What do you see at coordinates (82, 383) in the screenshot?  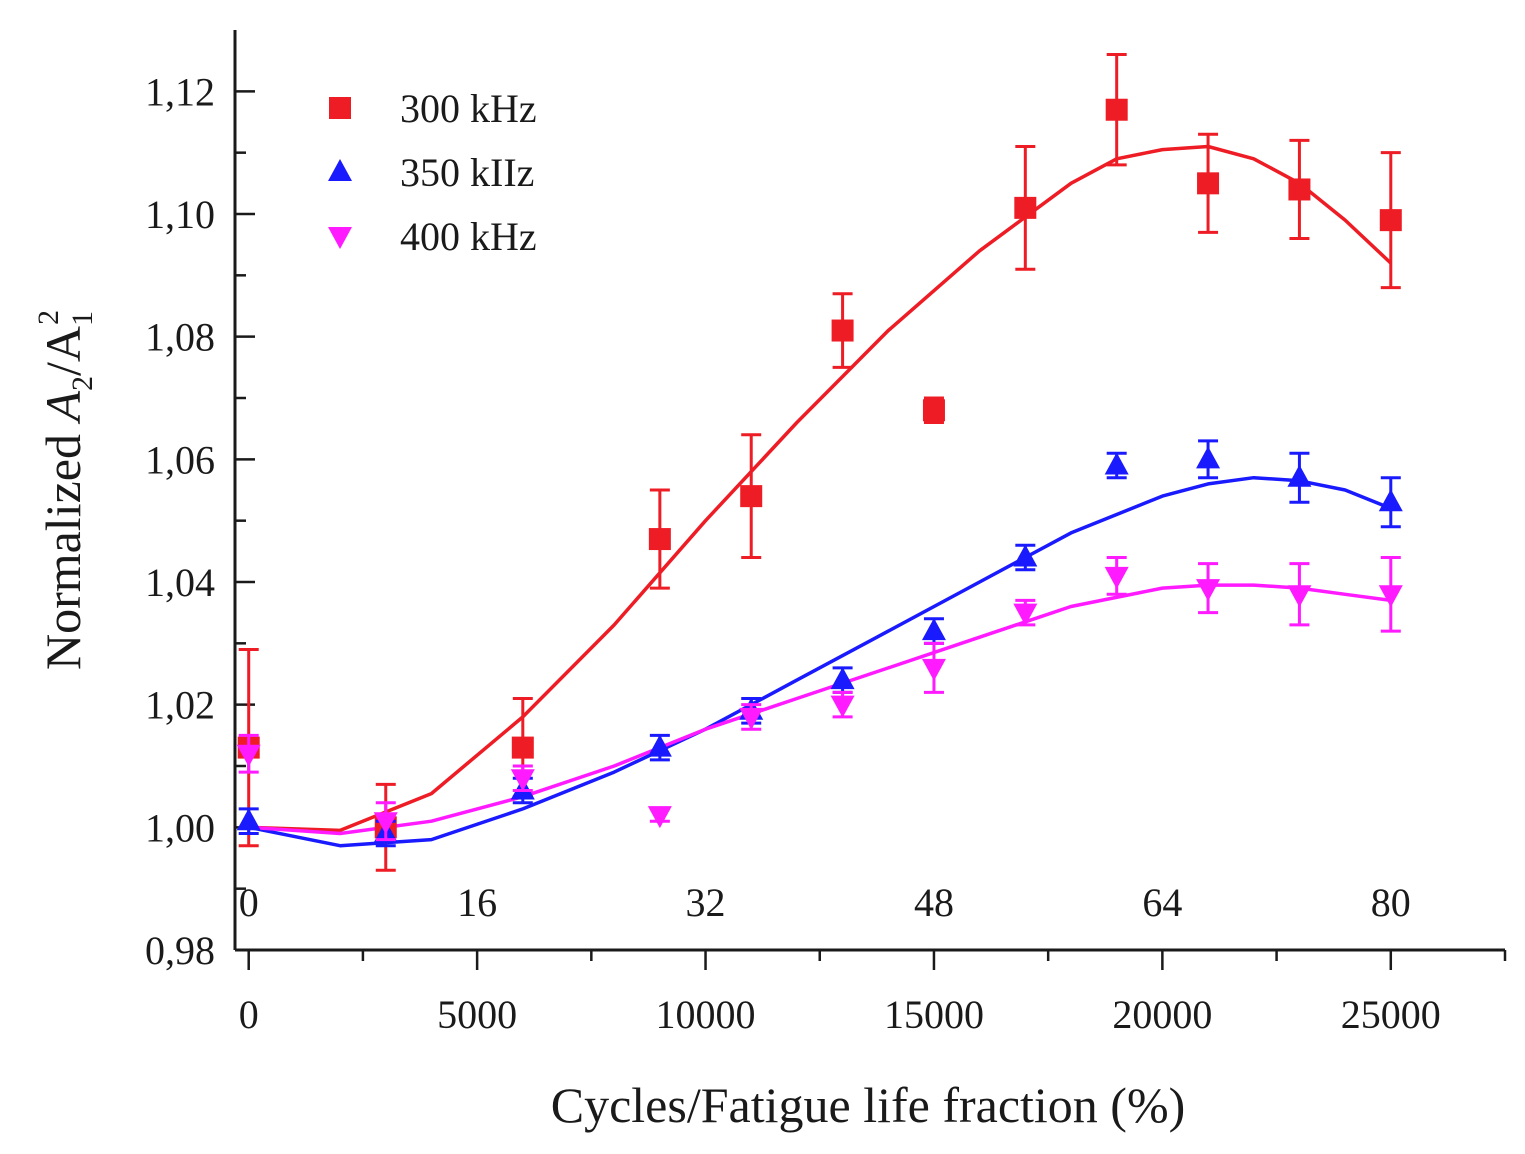 I see `y-label-sub-2: 2` at bounding box center [82, 383].